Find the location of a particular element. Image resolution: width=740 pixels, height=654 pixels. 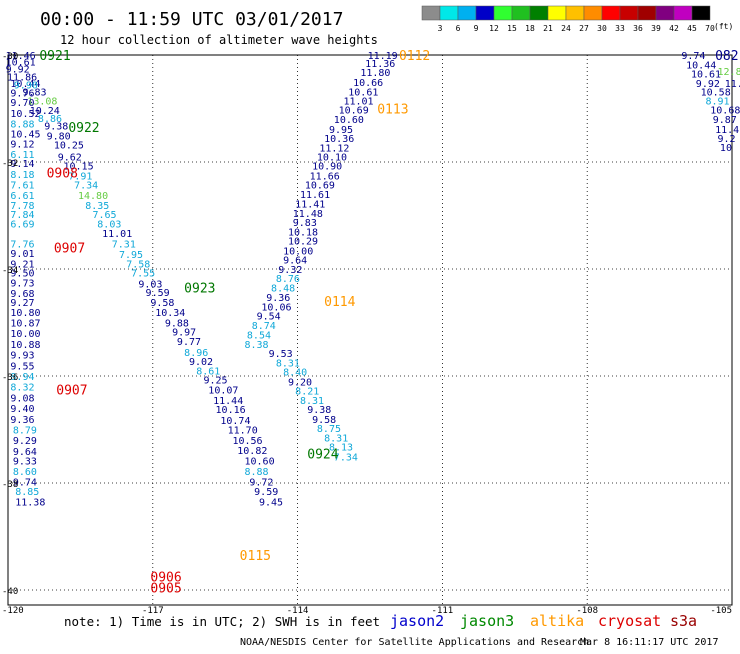

wave-height-value: 11.01 is located at coordinates (117, 234).